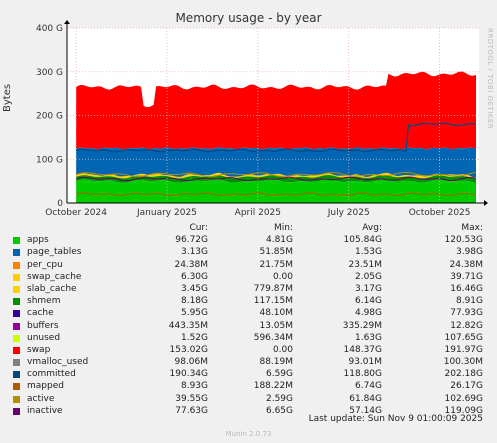 The image size is (497, 443). Describe the element at coordinates (486, 203) in the screenshot. I see `x-axis-arrow` at that location.